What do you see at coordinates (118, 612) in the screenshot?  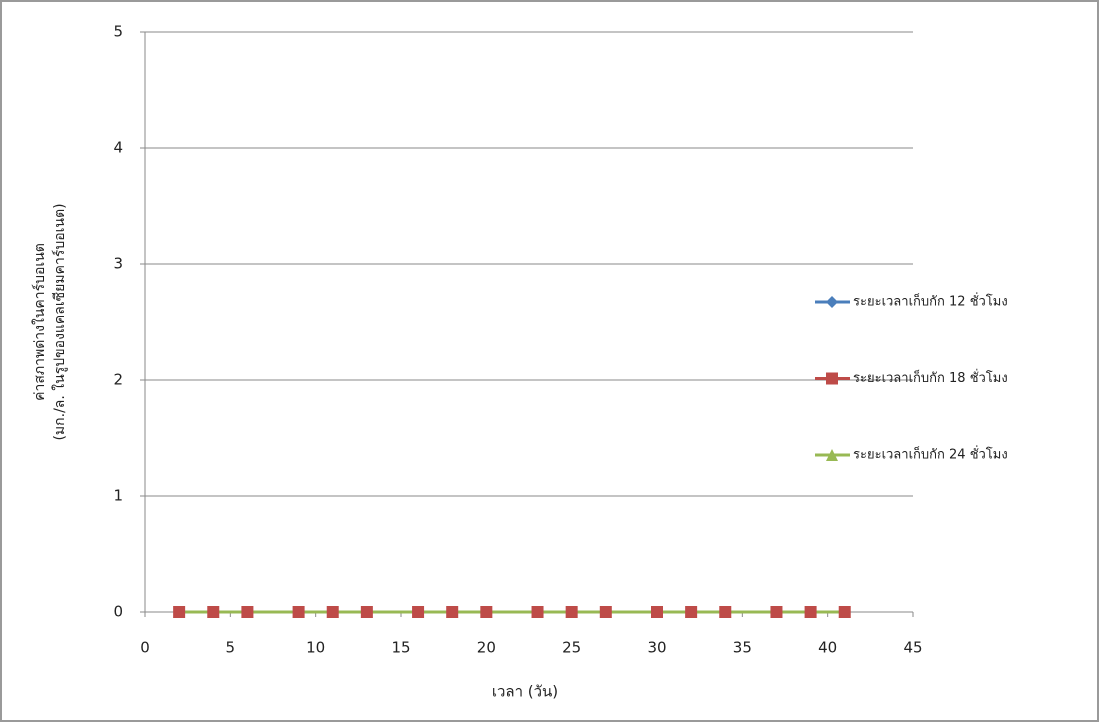 I see `y-tick-label: 0` at bounding box center [118, 612].